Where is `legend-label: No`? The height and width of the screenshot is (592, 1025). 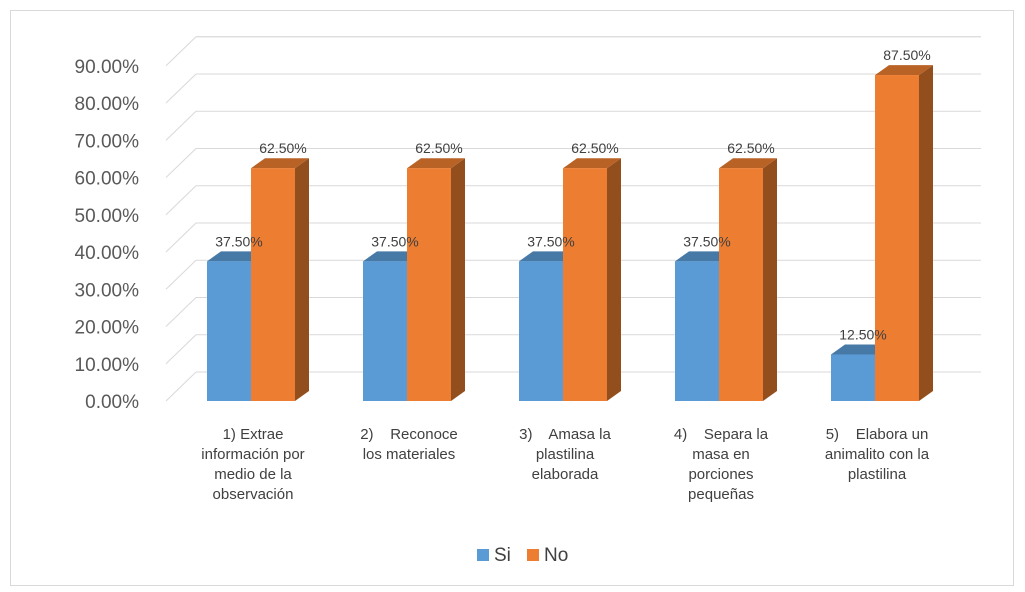
legend-label: No is located at coordinates (556, 555).